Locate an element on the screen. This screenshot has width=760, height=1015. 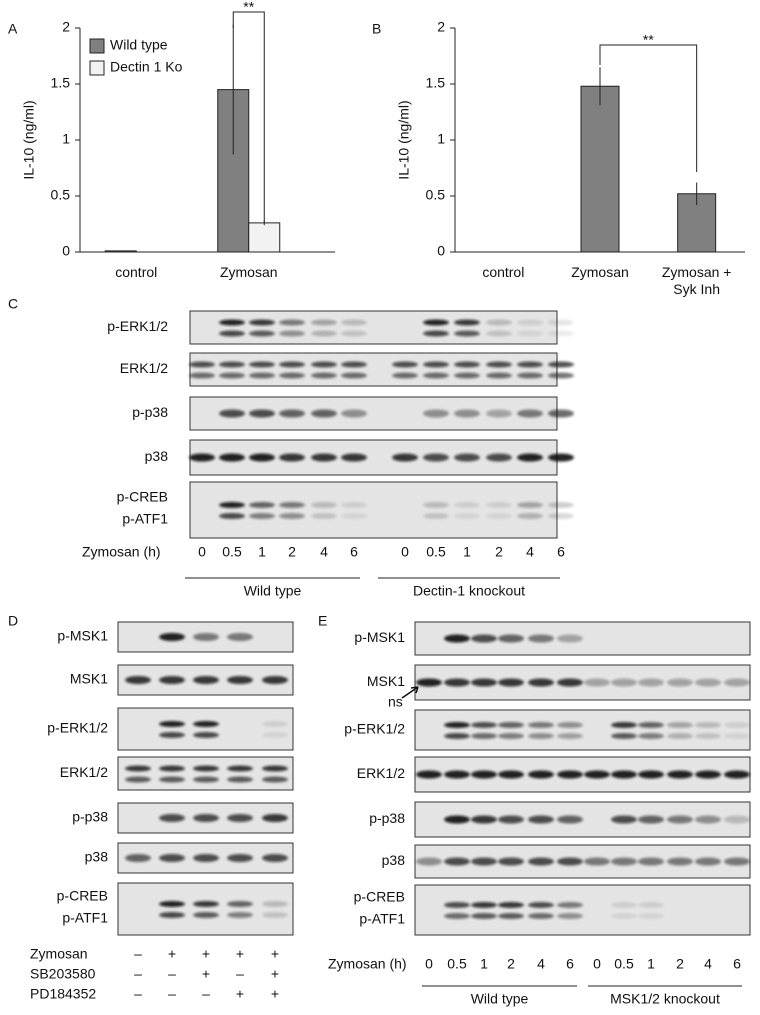
y-tick-label: 2 is located at coordinates (66, 27).